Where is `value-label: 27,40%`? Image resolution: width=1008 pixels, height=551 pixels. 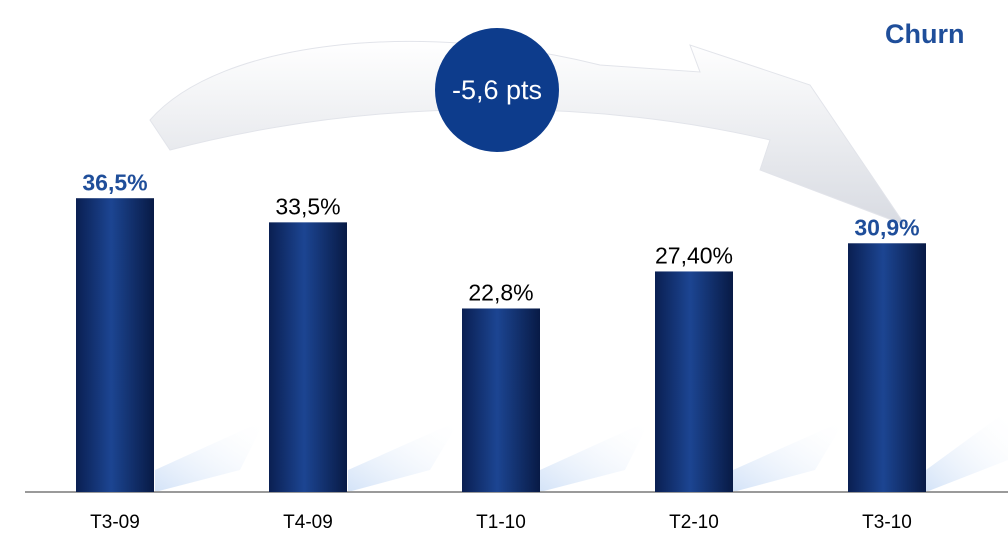
value-label: 27,40% is located at coordinates (694, 256).